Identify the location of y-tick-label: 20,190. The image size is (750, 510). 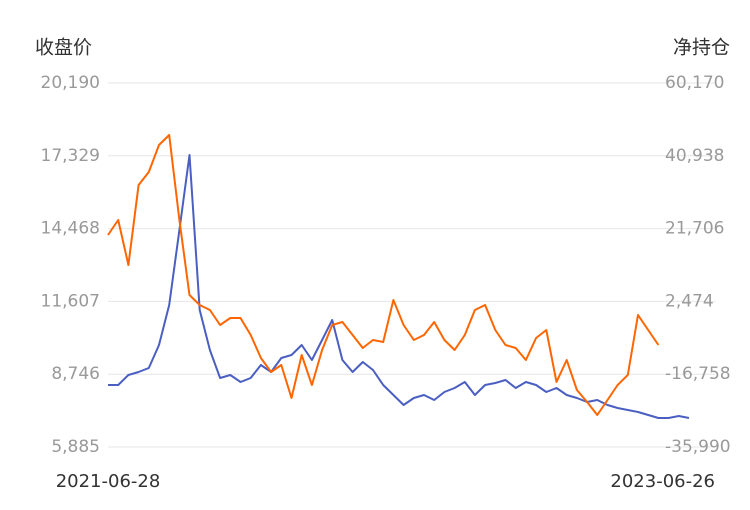
(70, 83).